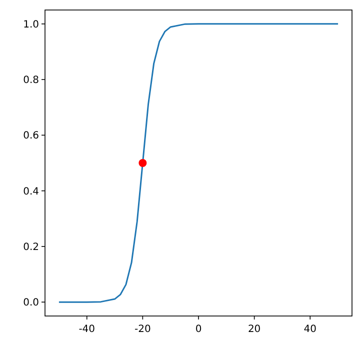  Describe the element at coordinates (310, 329) in the screenshot. I see `x-tick-label: 40` at that location.